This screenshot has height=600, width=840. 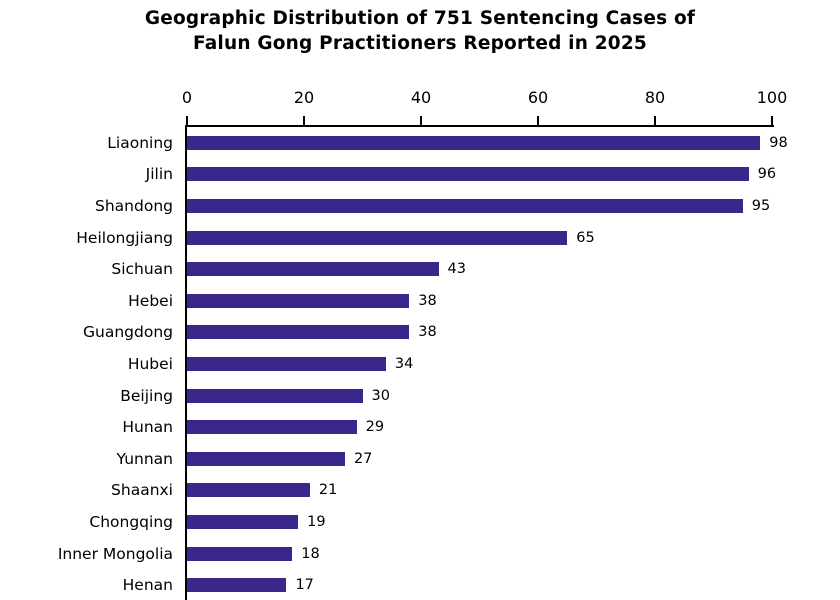 I want to click on value-label: 30, so click(x=380, y=395).